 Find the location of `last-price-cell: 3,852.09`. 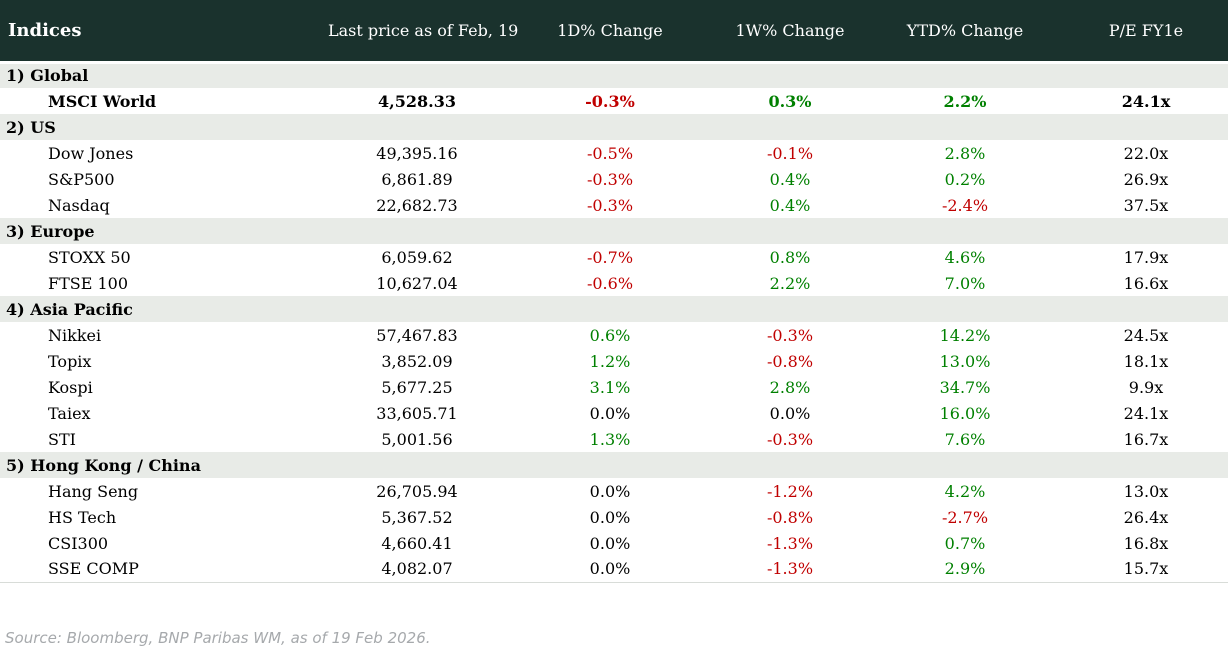

last-price-cell: 3,852.09 is located at coordinates (417, 361).